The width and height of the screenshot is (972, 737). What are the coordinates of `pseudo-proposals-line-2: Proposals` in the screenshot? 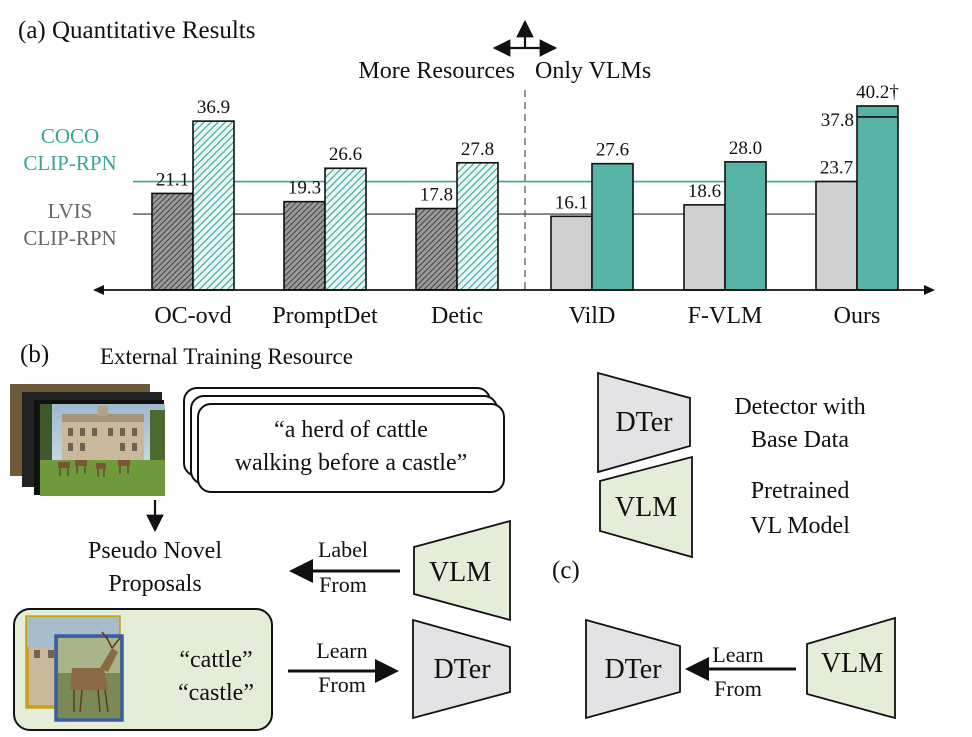 It's located at (154, 584).